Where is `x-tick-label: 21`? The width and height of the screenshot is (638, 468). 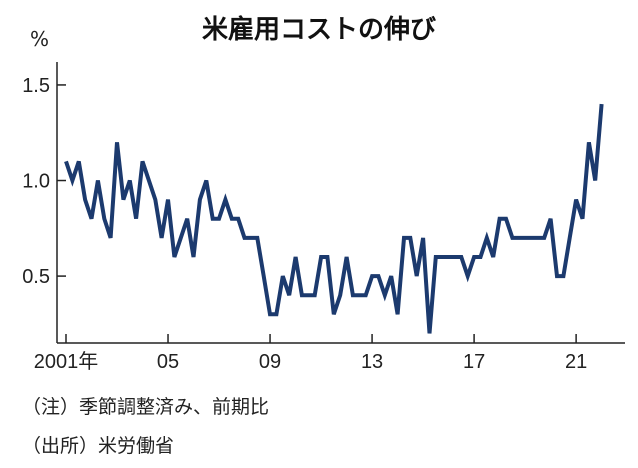 x-tick-label: 21 is located at coordinates (576, 362).